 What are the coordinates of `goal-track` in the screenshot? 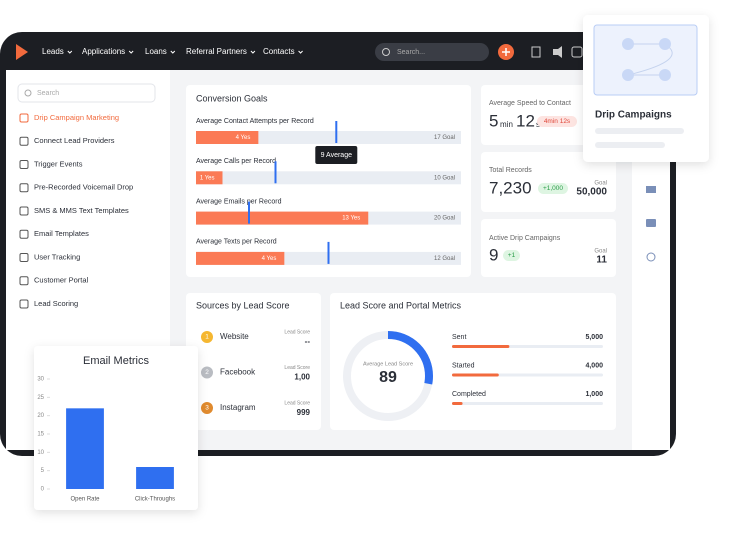 It's located at (328, 137).